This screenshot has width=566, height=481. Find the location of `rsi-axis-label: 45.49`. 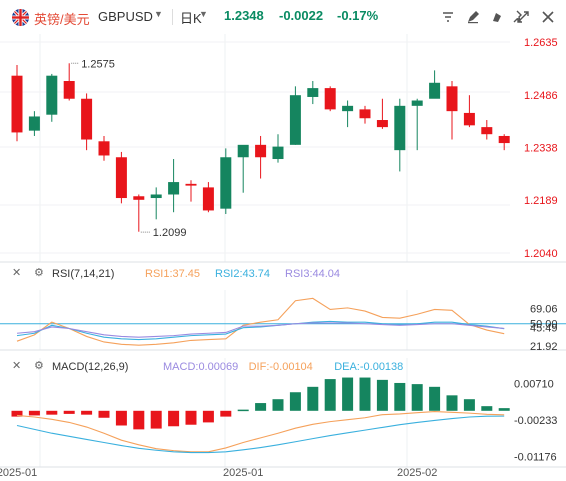

rsi-axis-label: 45.49 is located at coordinates (544, 328).